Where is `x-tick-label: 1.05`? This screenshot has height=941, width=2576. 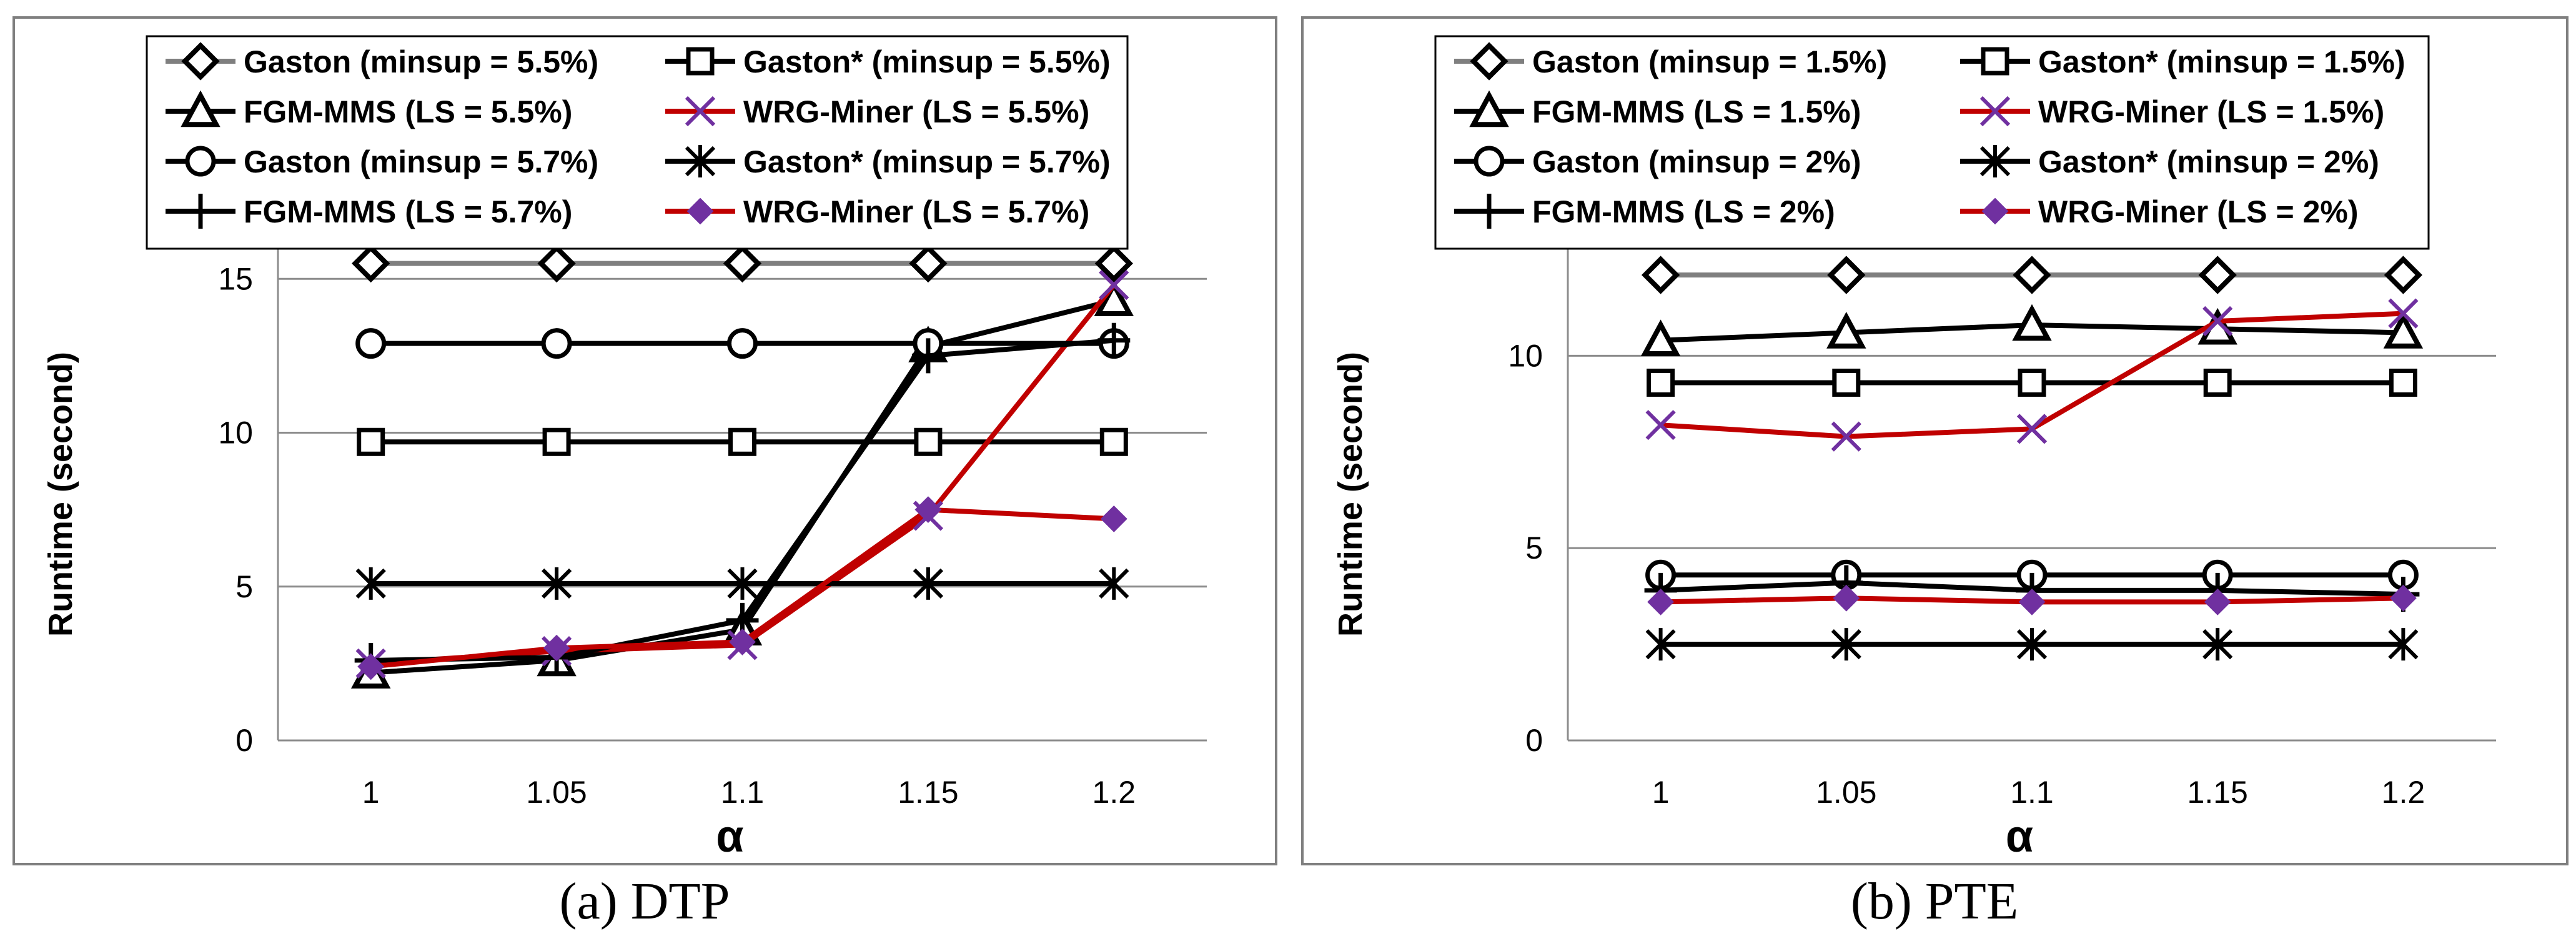
x-tick-label: 1.05 is located at coordinates (1846, 792).